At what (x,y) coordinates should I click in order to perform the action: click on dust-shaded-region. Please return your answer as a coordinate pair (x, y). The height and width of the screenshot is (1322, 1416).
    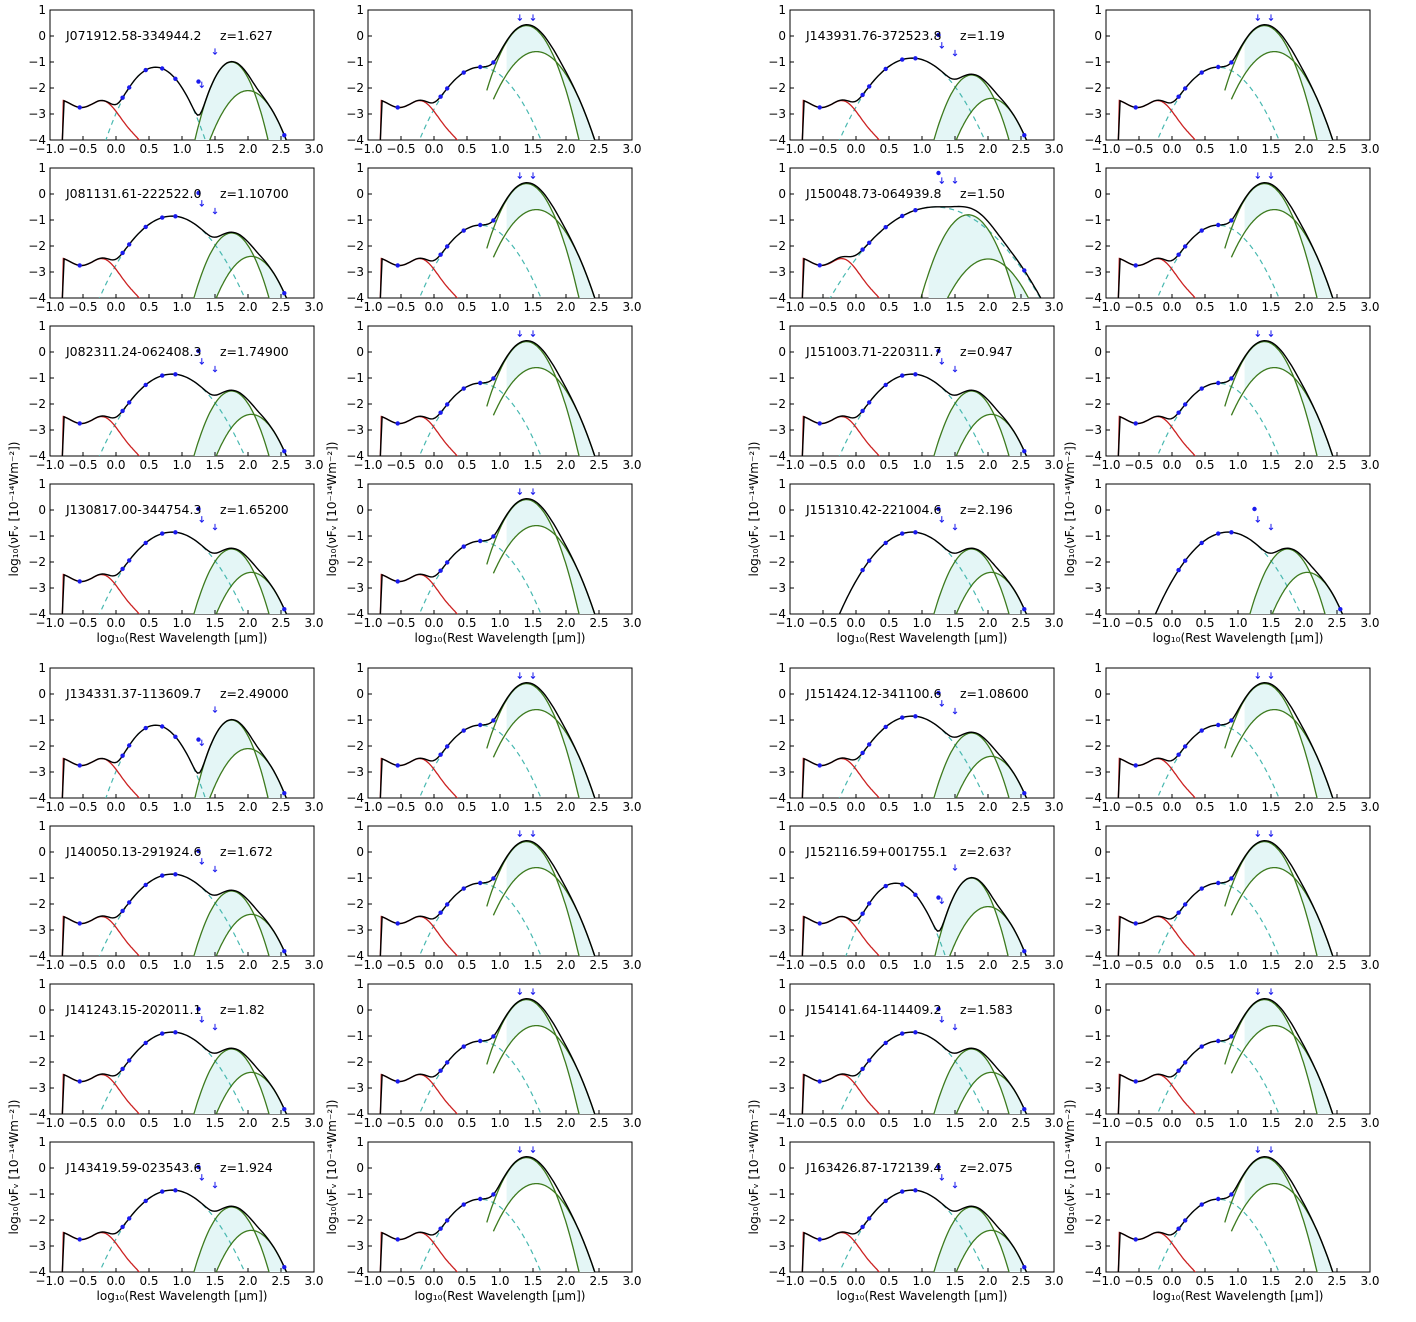
    Looking at the image, I should click on (550, 740).